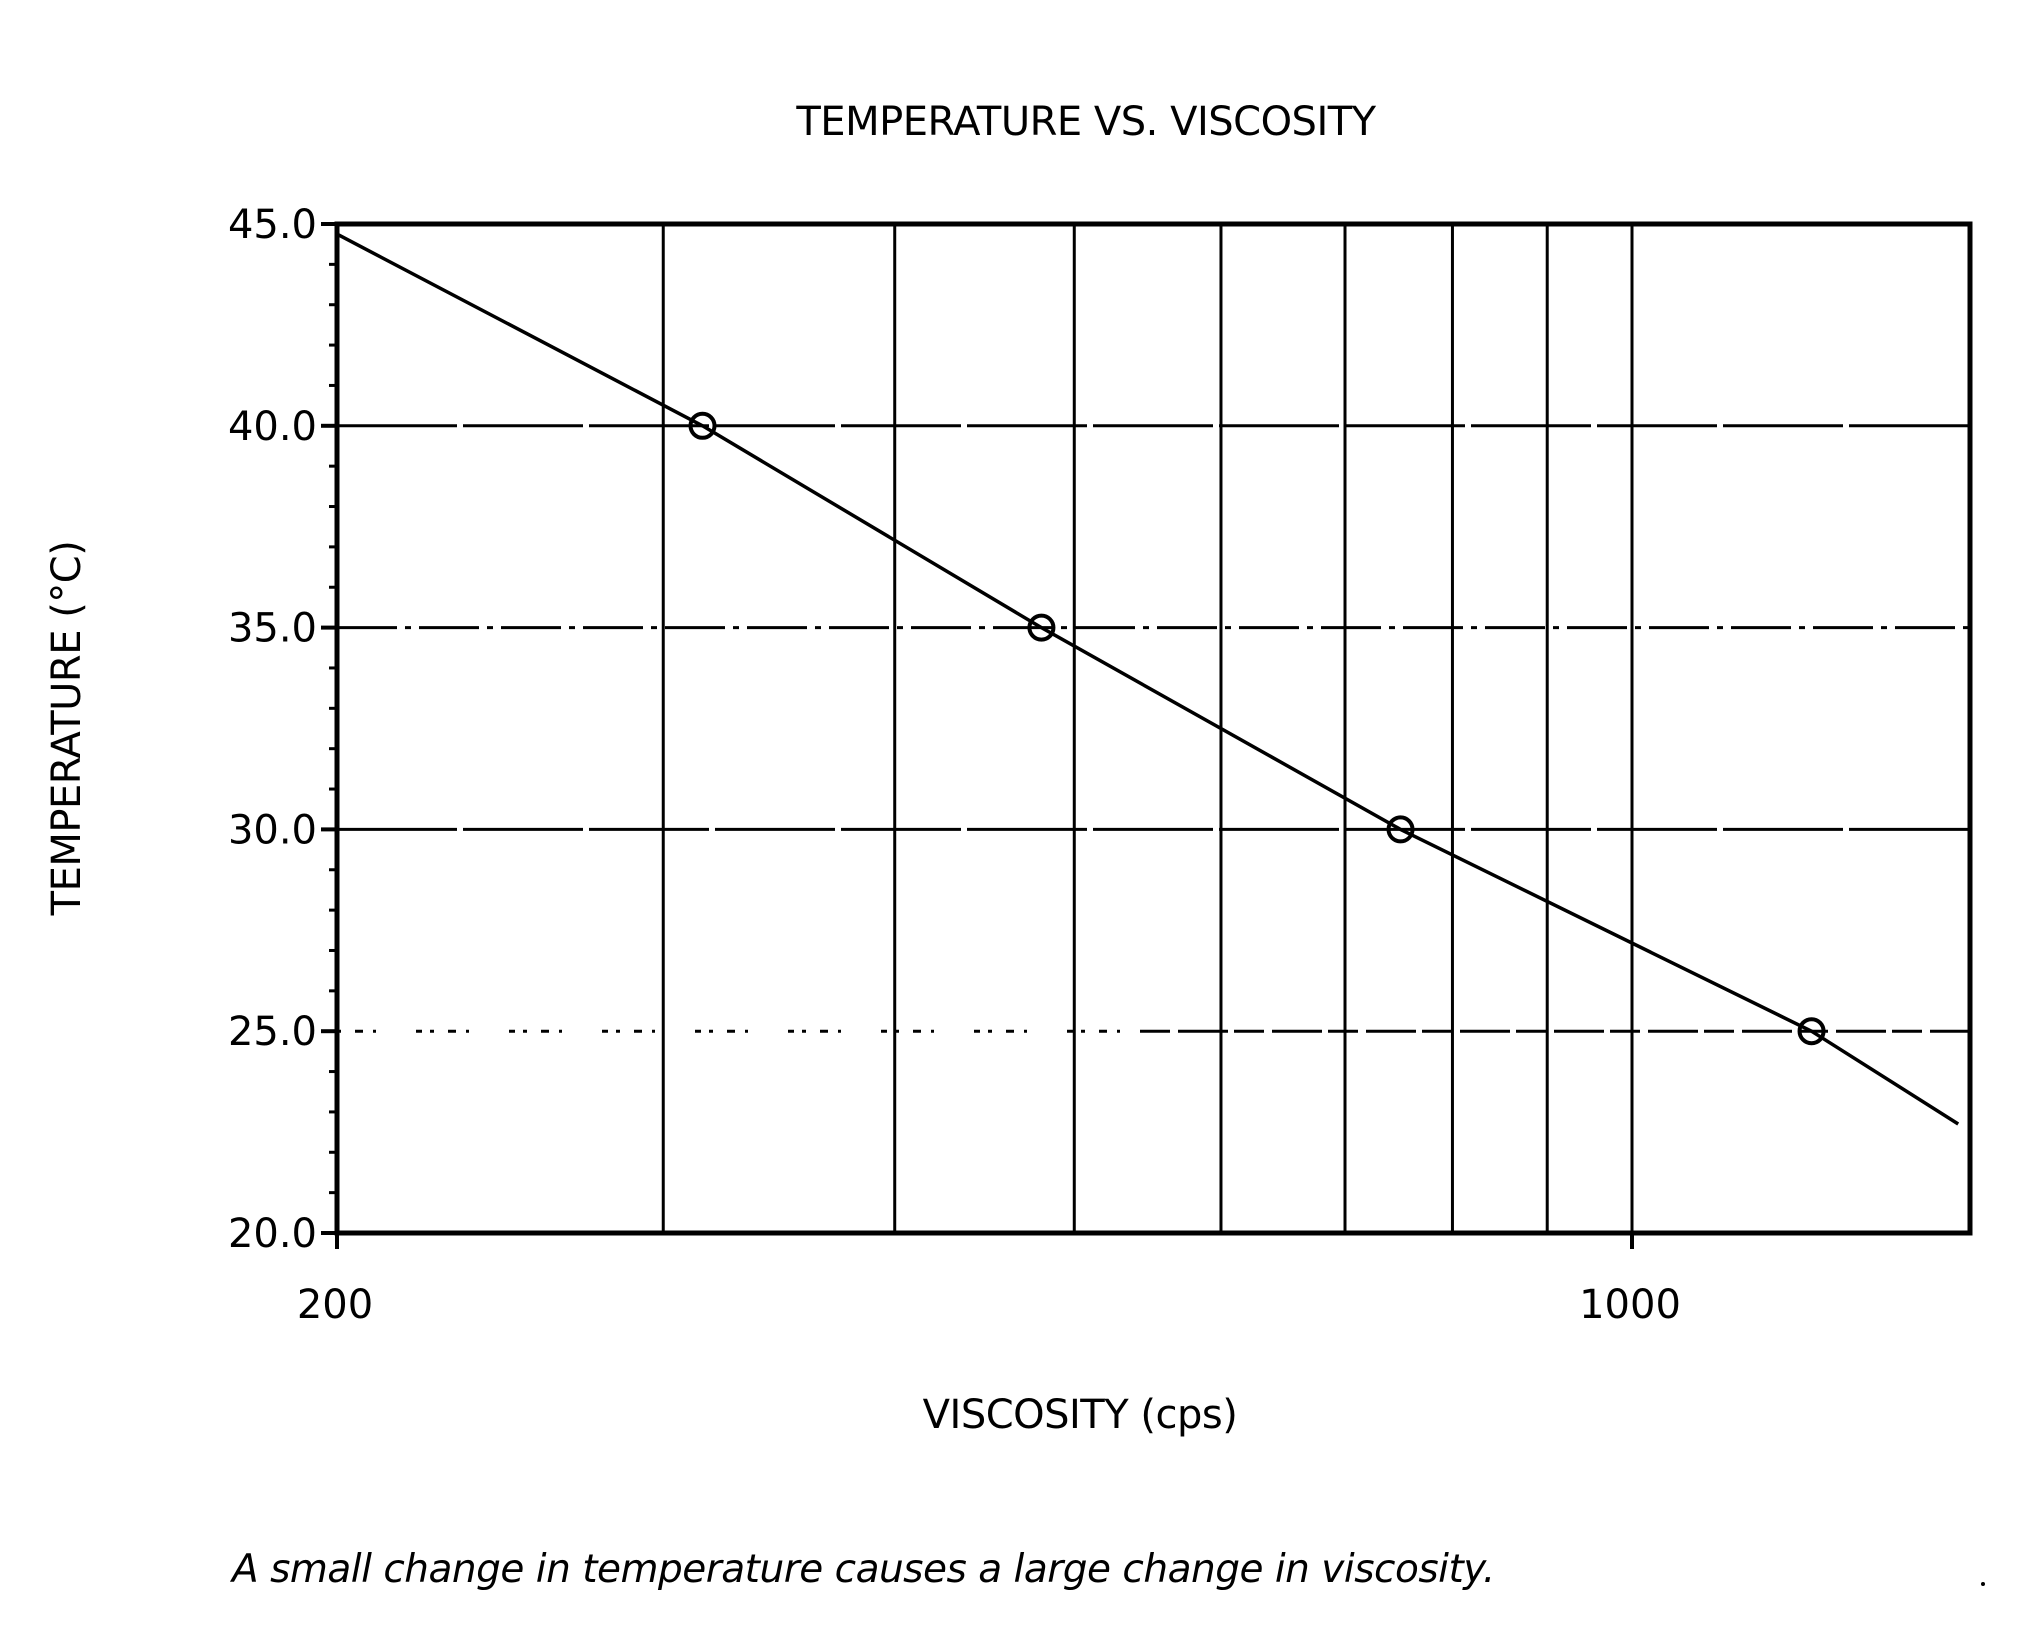  What do you see at coordinates (272, 225) in the screenshot?
I see `y-tick-label: 45.0` at bounding box center [272, 225].